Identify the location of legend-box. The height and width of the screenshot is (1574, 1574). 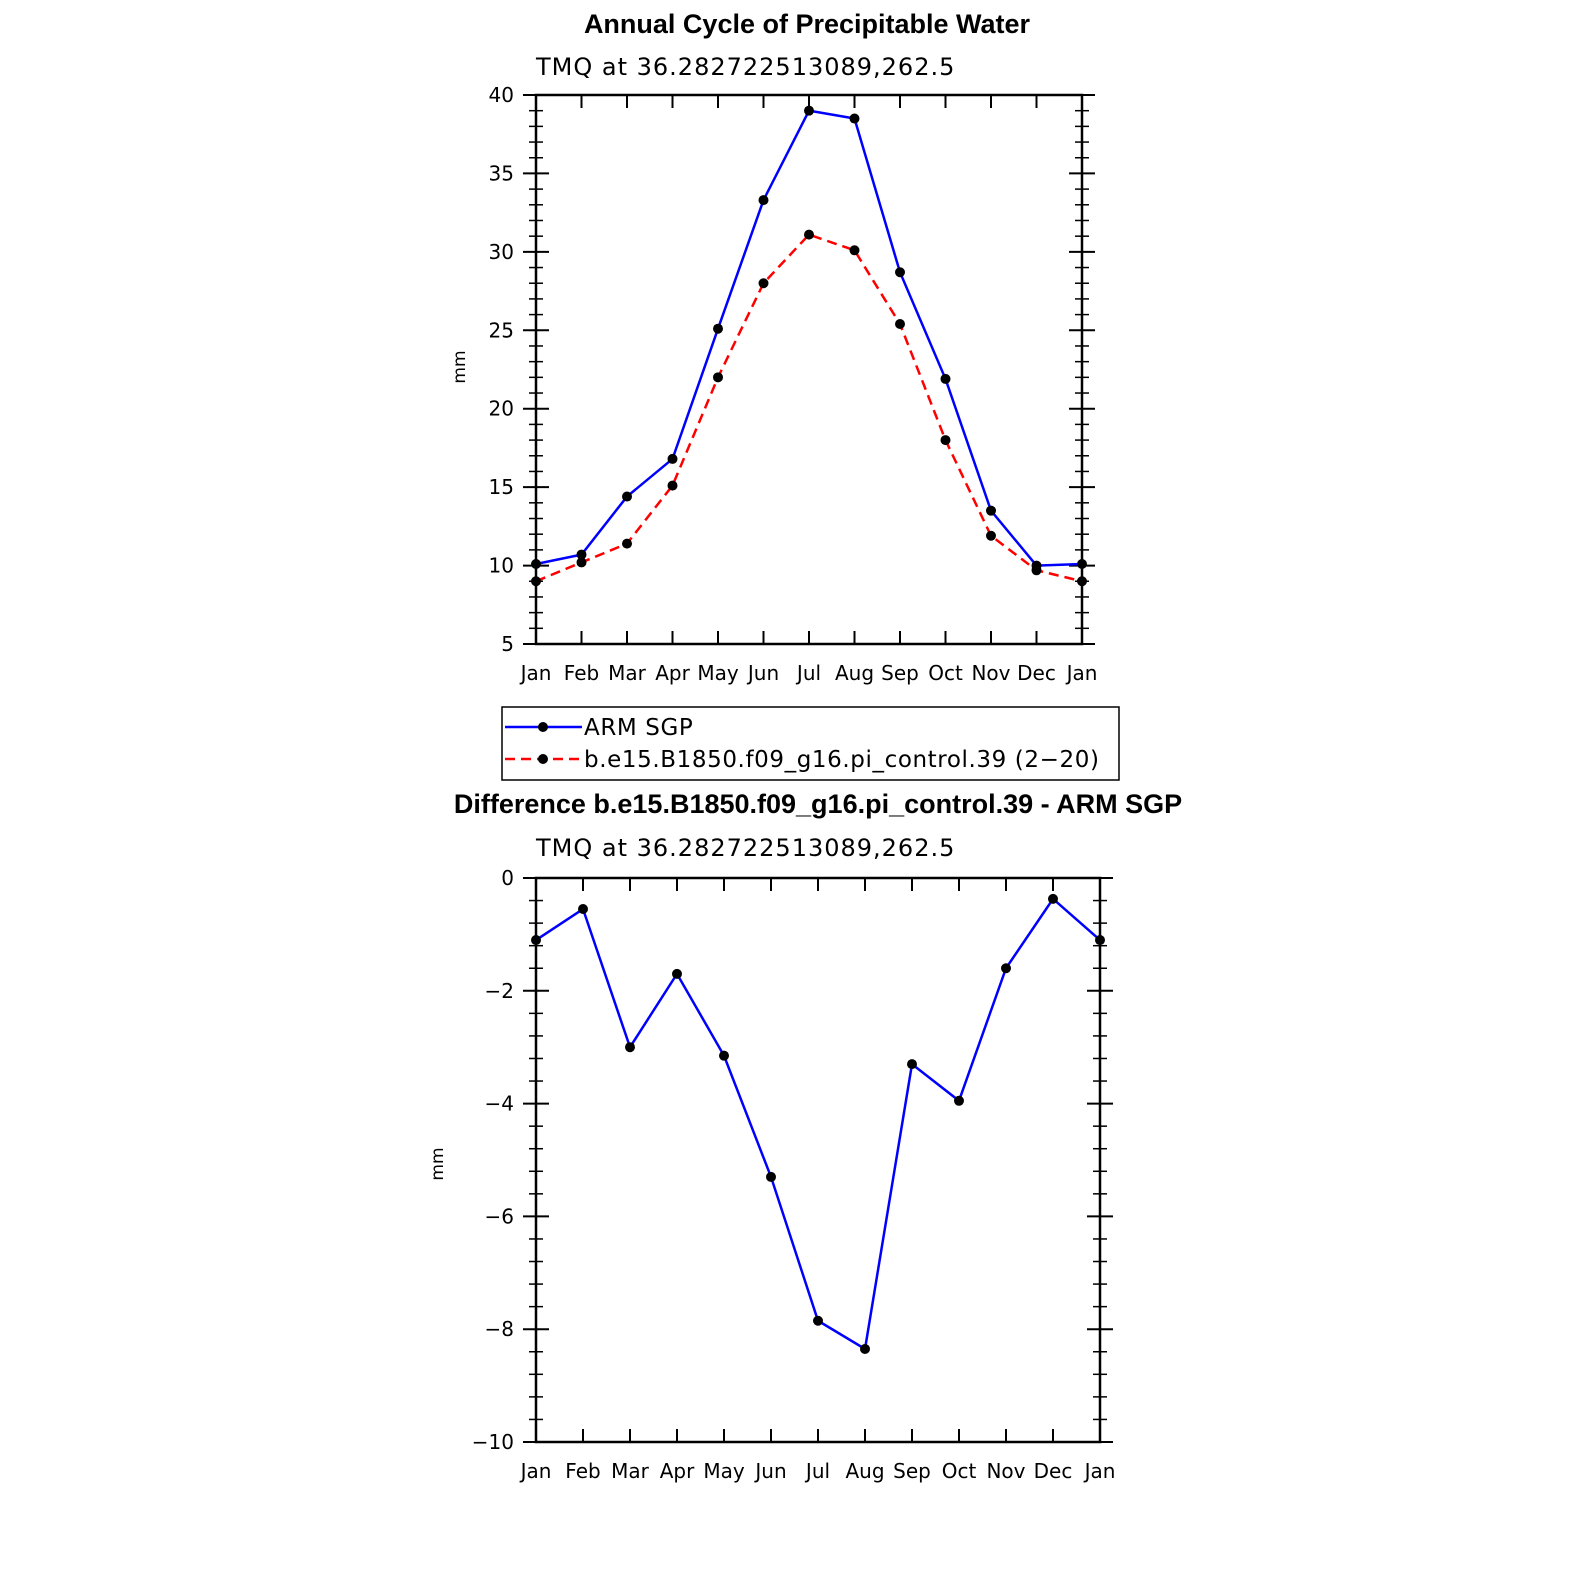
(810, 743).